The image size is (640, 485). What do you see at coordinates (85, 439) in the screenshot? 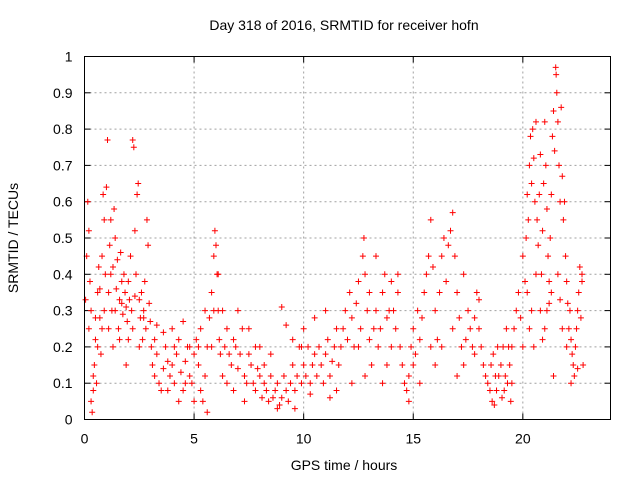
I see `x-tick-label: 0` at bounding box center [85, 439].